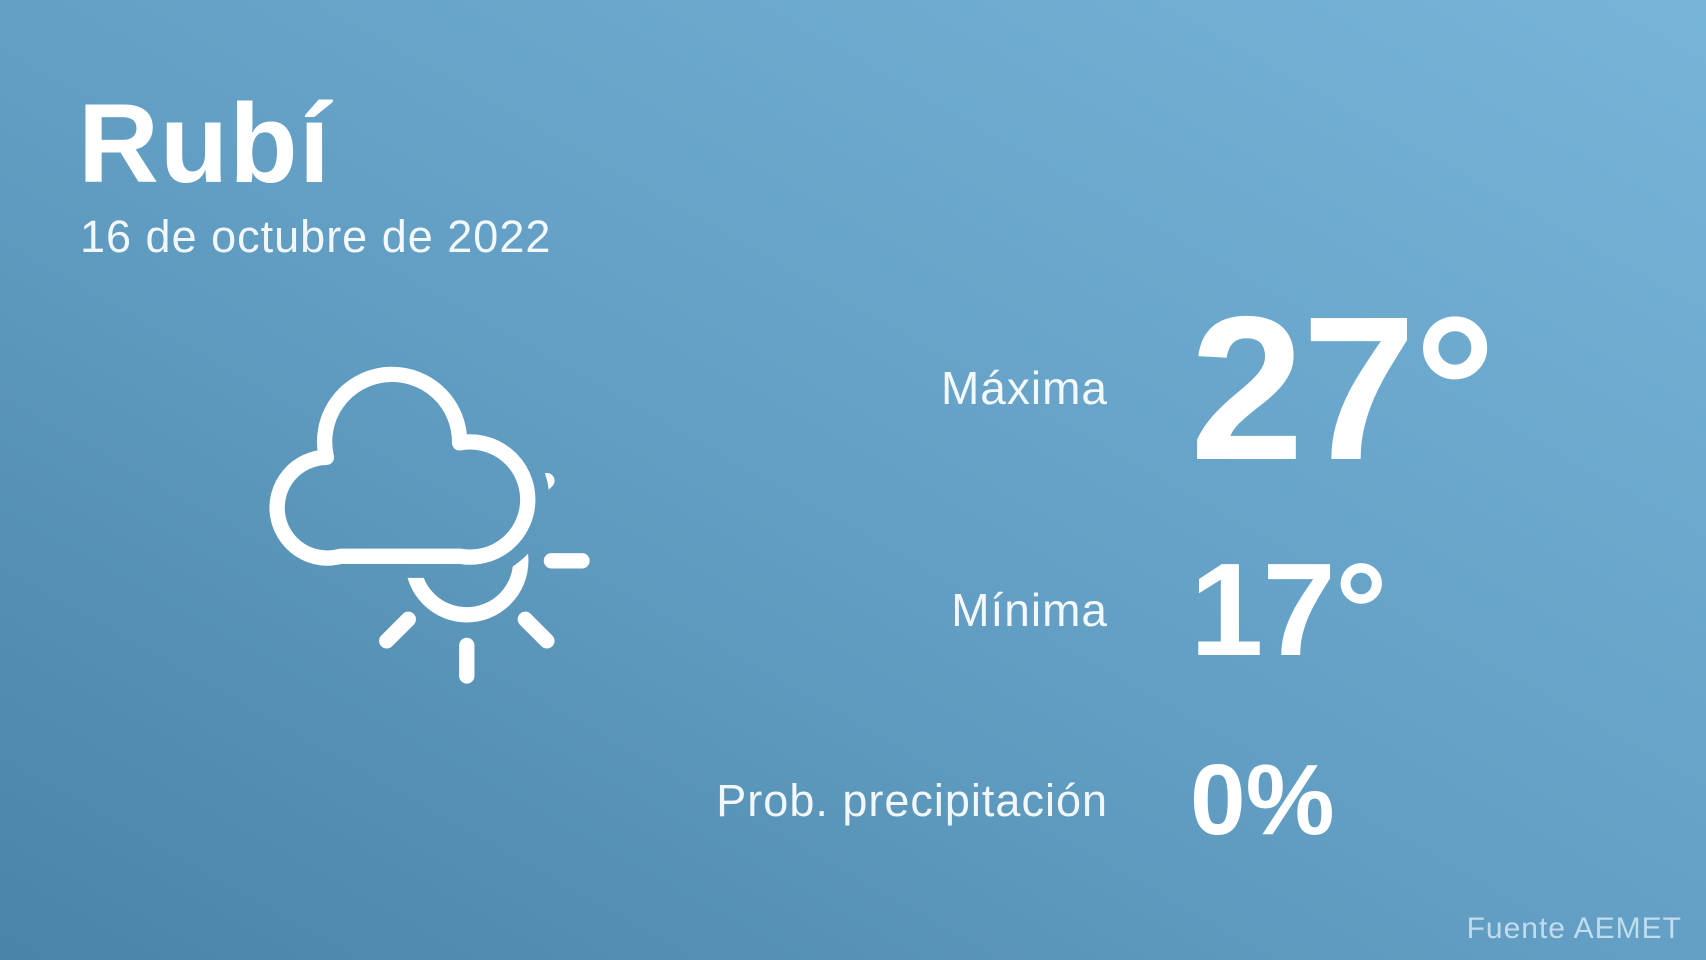 This screenshot has height=960, width=1706. I want to click on max-temp-value: 27°, so click(1343, 388).